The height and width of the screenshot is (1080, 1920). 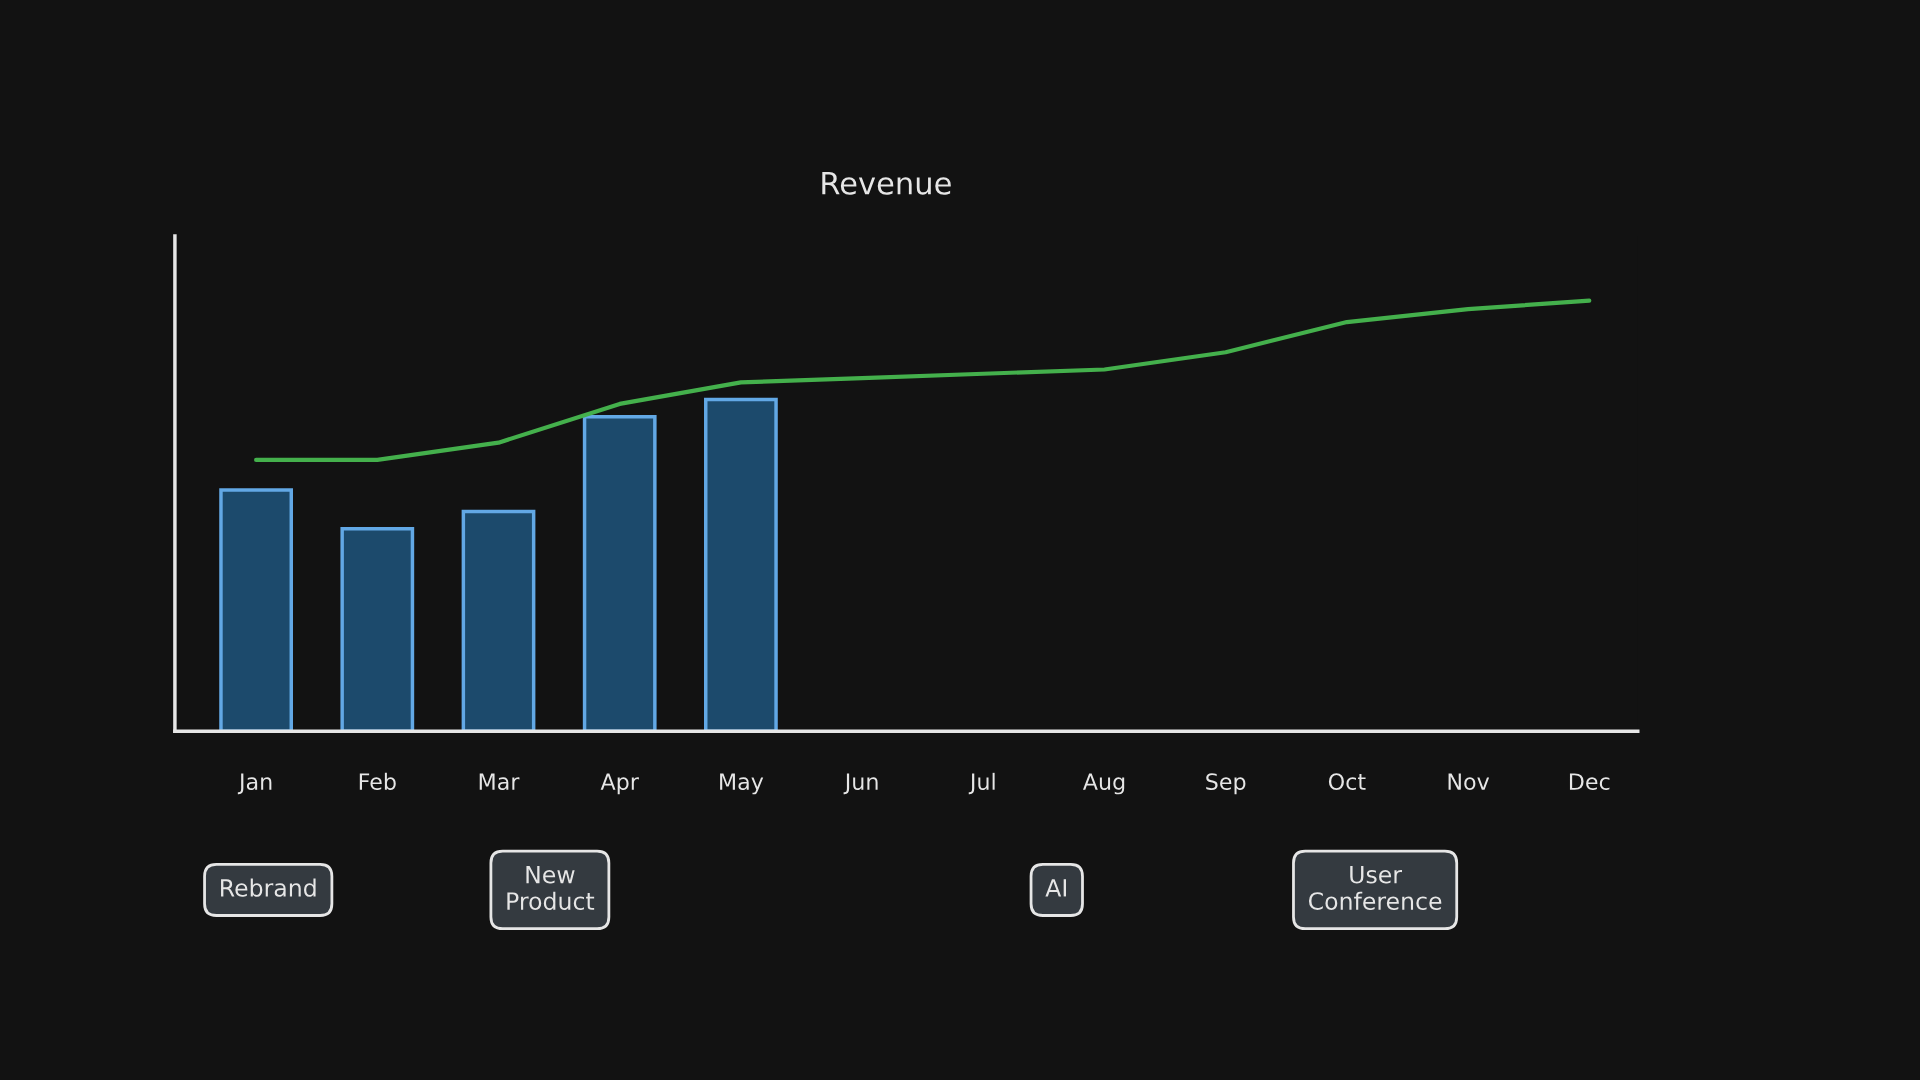 I want to click on x-tick-label: May, so click(x=742, y=784).